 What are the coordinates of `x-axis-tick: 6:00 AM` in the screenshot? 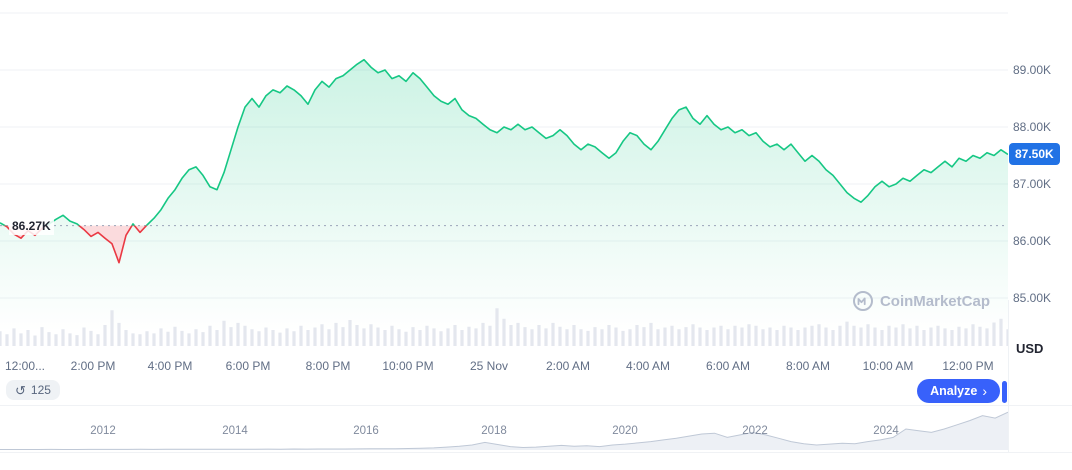 It's located at (728, 366).